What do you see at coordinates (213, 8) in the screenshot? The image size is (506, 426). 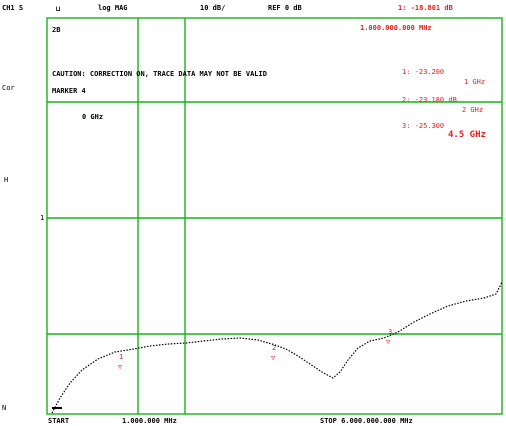 I see `scale-label: 10 dB/` at bounding box center [213, 8].